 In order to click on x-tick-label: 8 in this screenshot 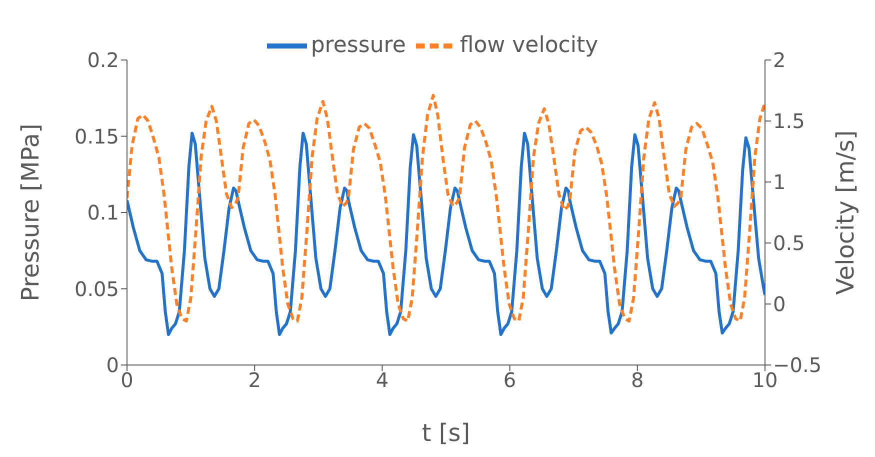, I will do `click(637, 380)`.